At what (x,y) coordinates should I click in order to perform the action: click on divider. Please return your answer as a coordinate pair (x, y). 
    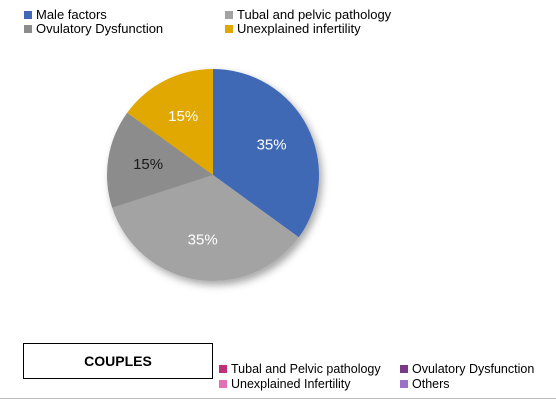
    Looking at the image, I should click on (278, 398).